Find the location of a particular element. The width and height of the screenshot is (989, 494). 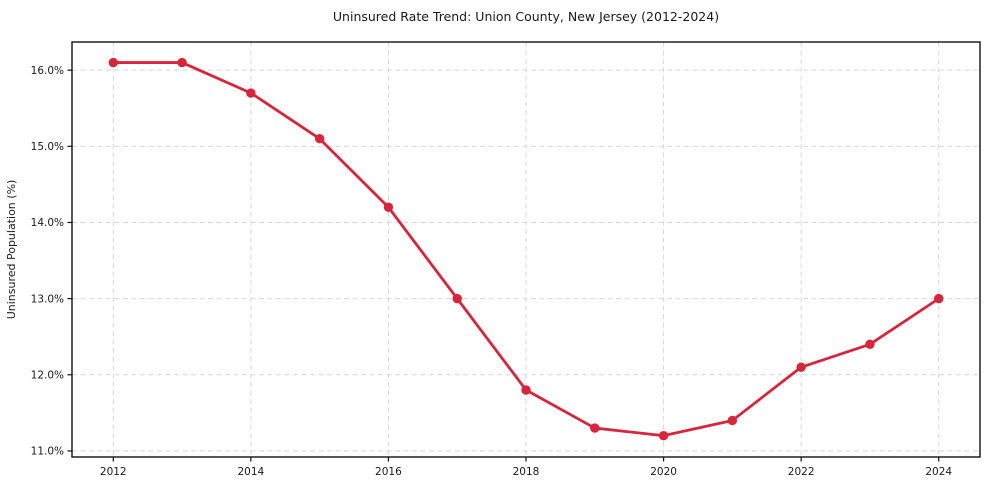

y-tick-label: 11.0% is located at coordinates (47, 452).